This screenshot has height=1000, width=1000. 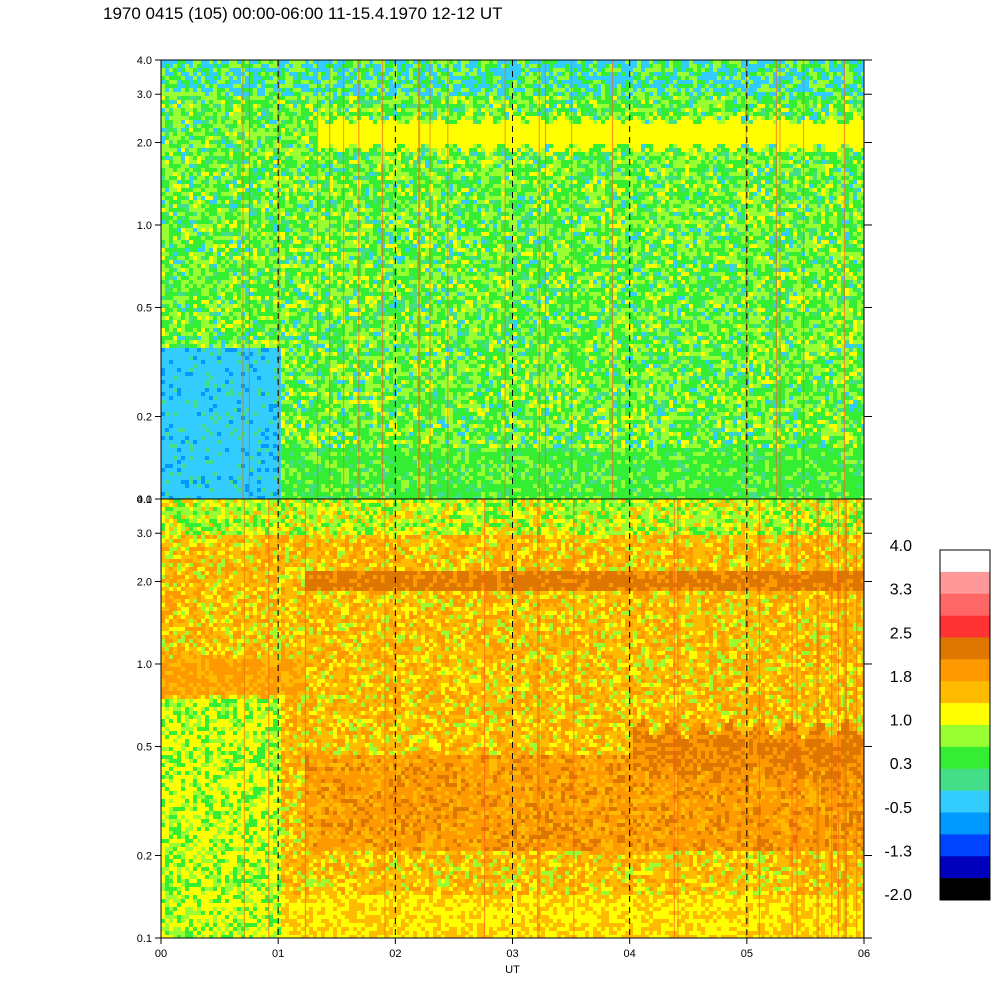 I want to click on x-tick-label: 06, so click(x=864, y=954).